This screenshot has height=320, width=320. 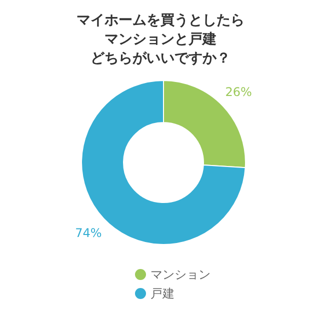 I want to click on legend-label: マンション, so click(x=180, y=275).